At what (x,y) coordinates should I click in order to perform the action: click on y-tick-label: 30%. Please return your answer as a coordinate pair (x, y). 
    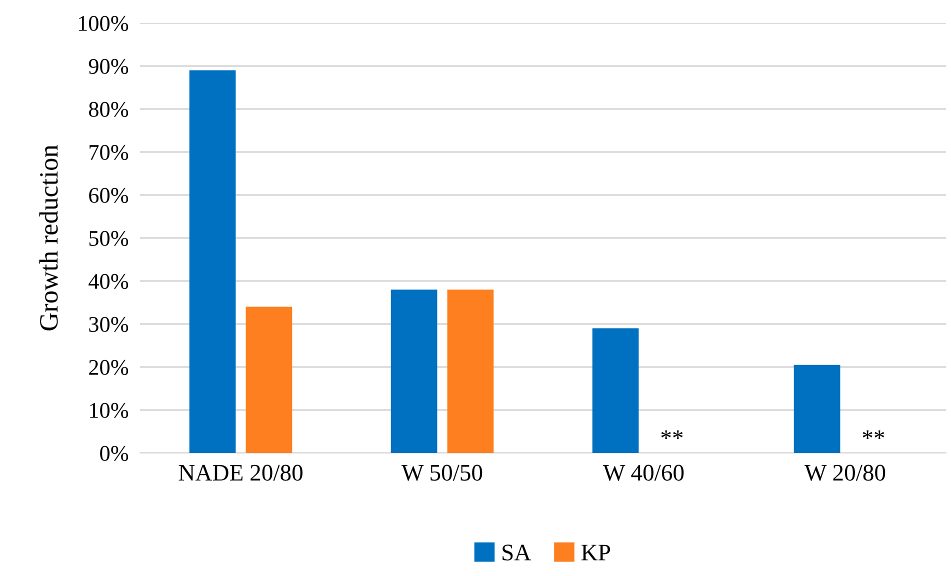
    Looking at the image, I should click on (108, 324).